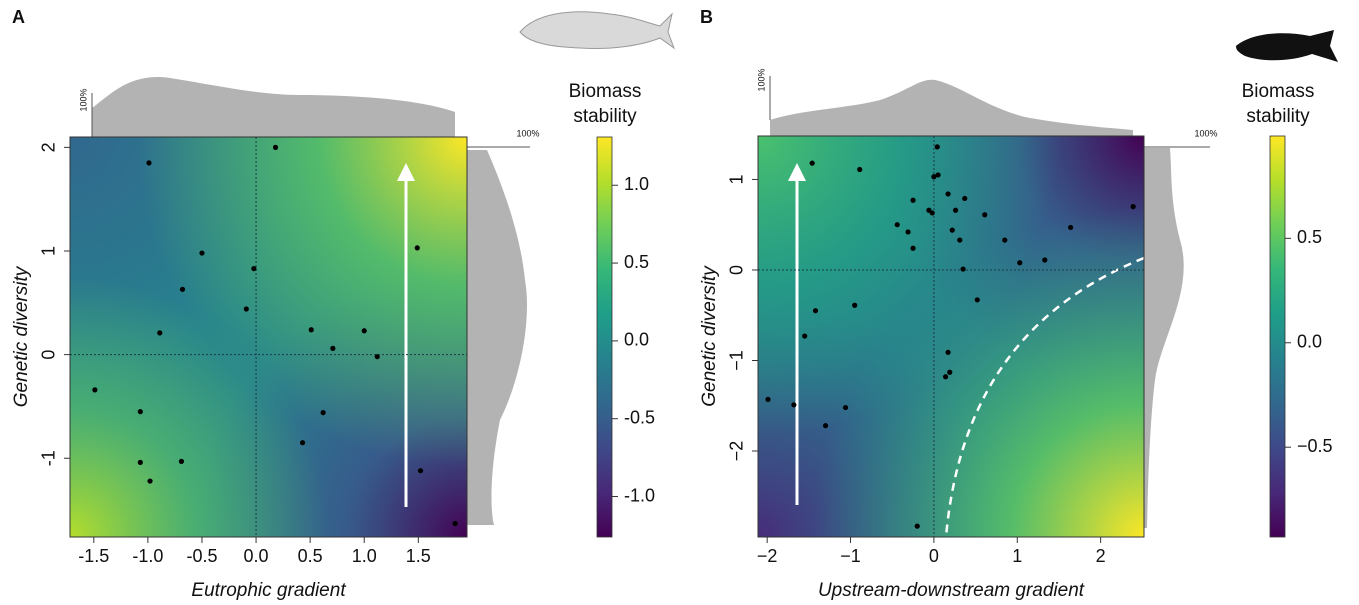 This screenshot has width=1359, height=605. What do you see at coordinates (201, 556) in the screenshot?
I see `x-tick-label: -0.5` at bounding box center [201, 556].